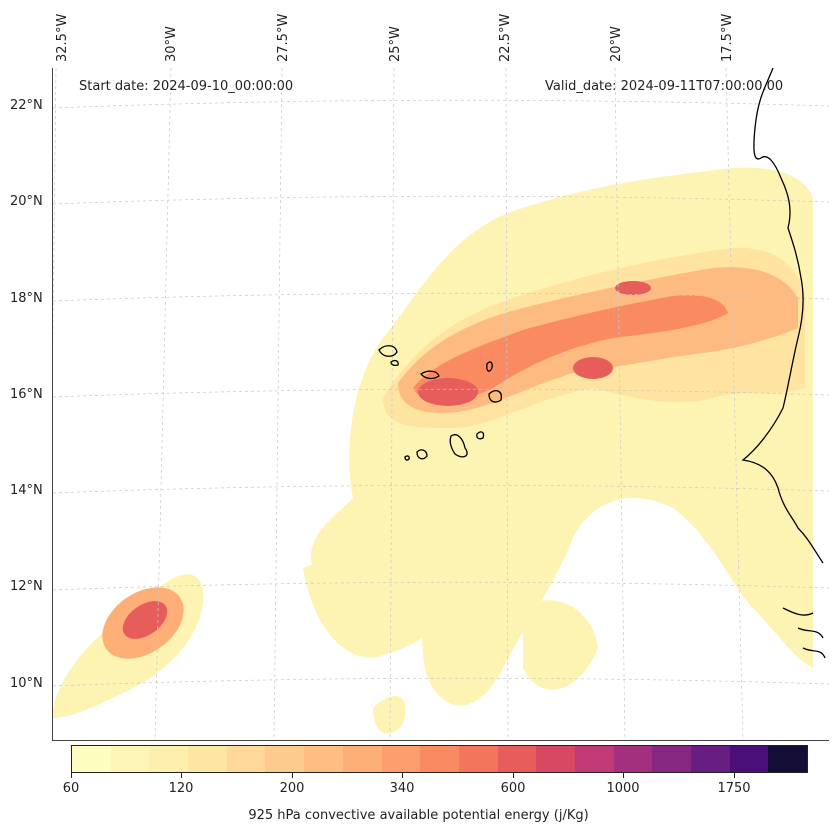 The width and height of the screenshot is (837, 836). Describe the element at coordinates (26, 201) in the screenshot. I see `lat-label-20n: 20°N` at that location.